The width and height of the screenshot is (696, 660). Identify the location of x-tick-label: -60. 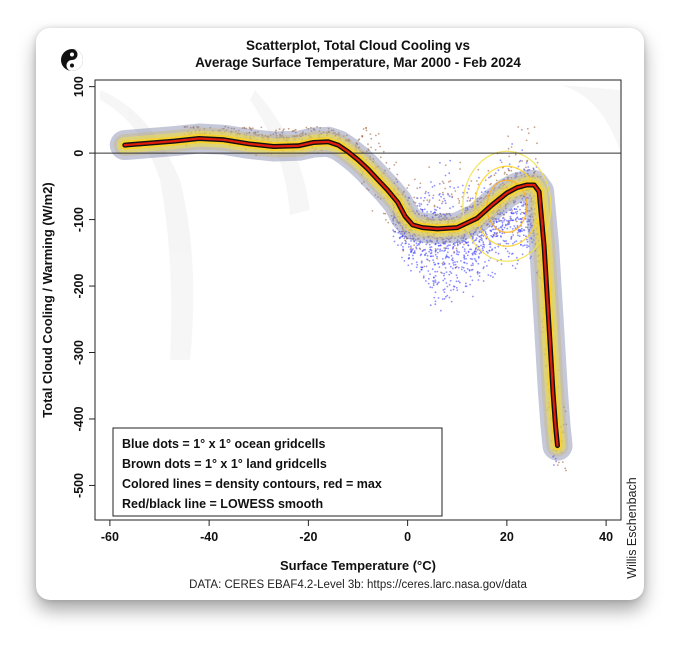
(110, 537).